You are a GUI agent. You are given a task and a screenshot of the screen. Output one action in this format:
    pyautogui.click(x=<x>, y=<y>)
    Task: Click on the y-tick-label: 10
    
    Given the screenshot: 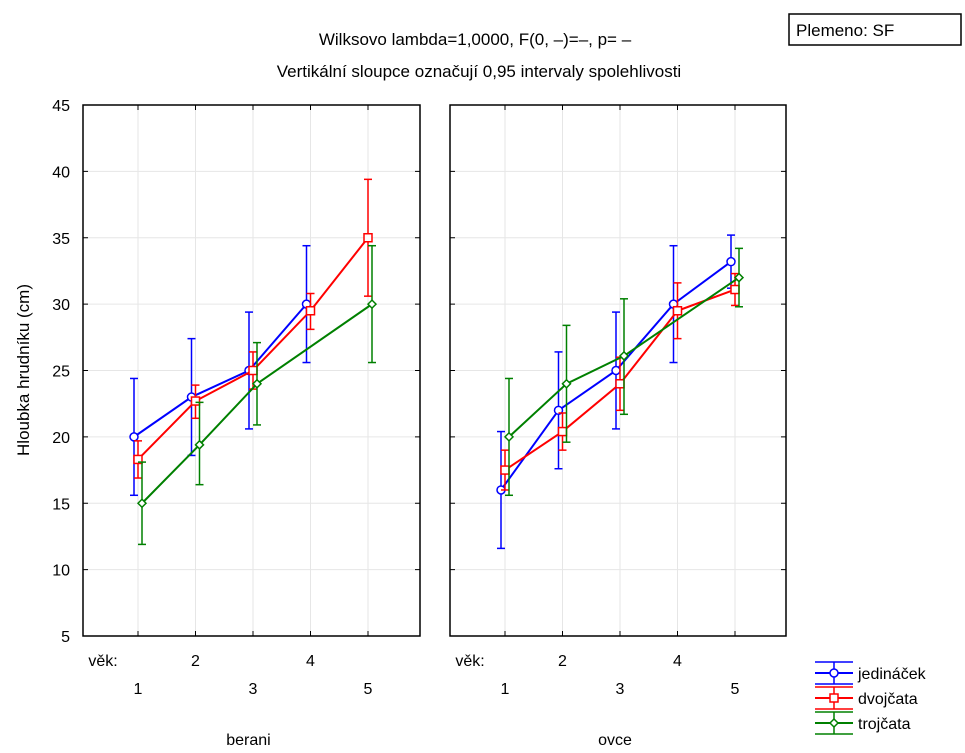 What is the action you would take?
    pyautogui.click(x=61, y=571)
    